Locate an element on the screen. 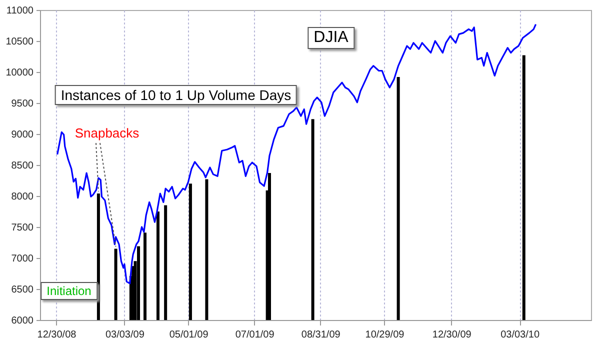 Image resolution: width=600 pixels, height=344 pixels. y-tick-label: 6500 is located at coordinates (22, 290).